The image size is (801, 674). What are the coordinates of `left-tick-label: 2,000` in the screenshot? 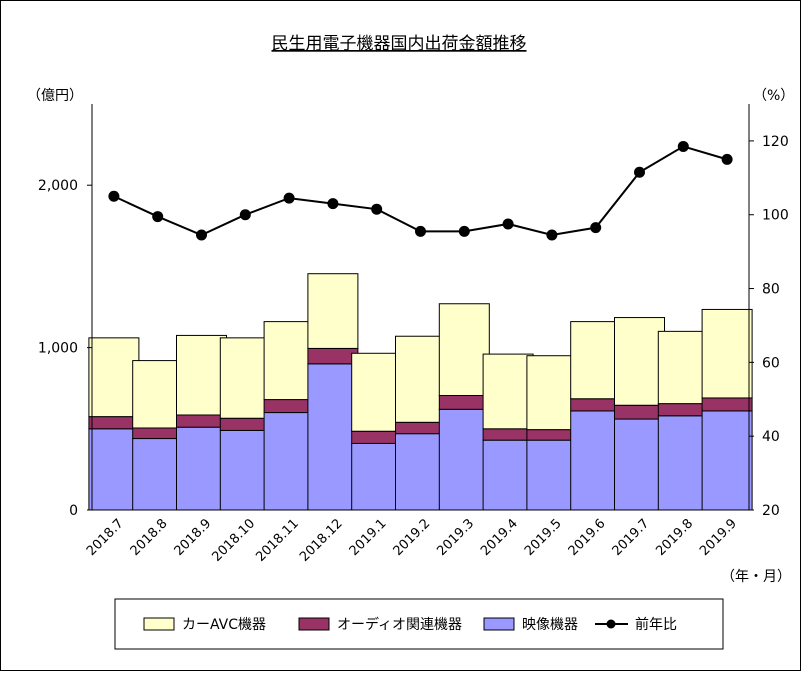 It's located at (58, 186).